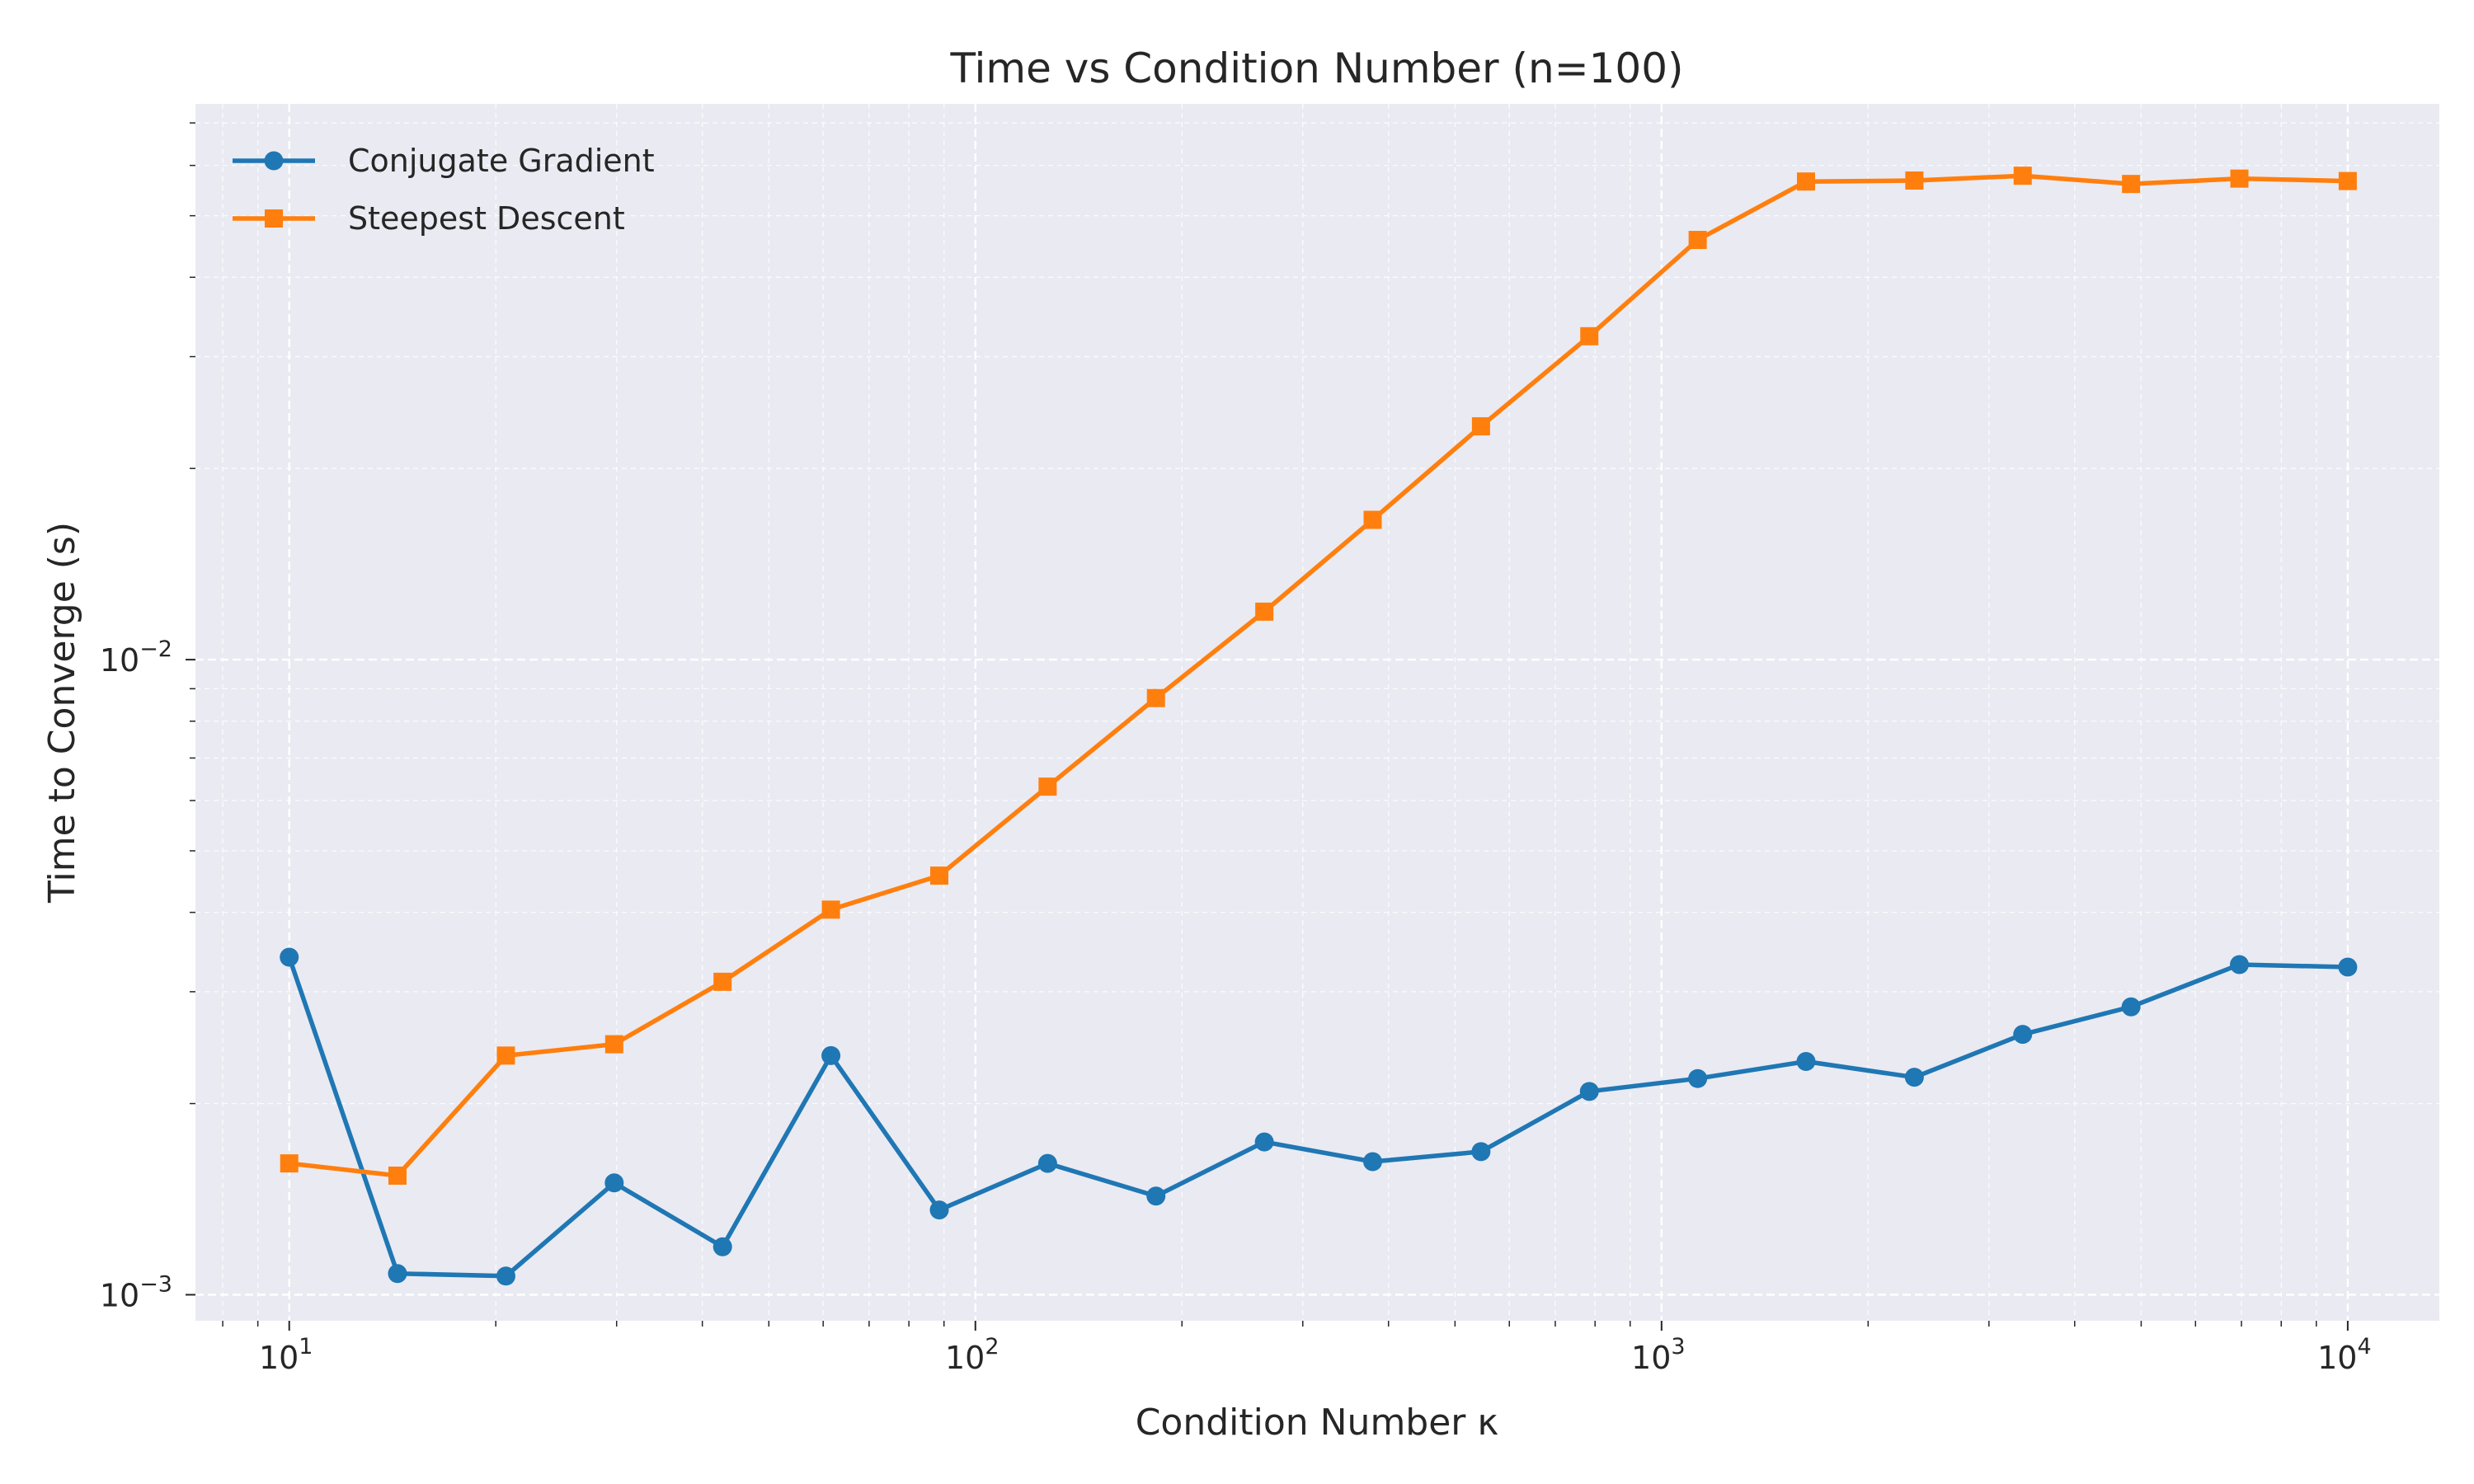 This screenshot has height=1484, width=2474. Describe the element at coordinates (274, 161) in the screenshot. I see `legend-marker-conjugate-gradient` at that location.